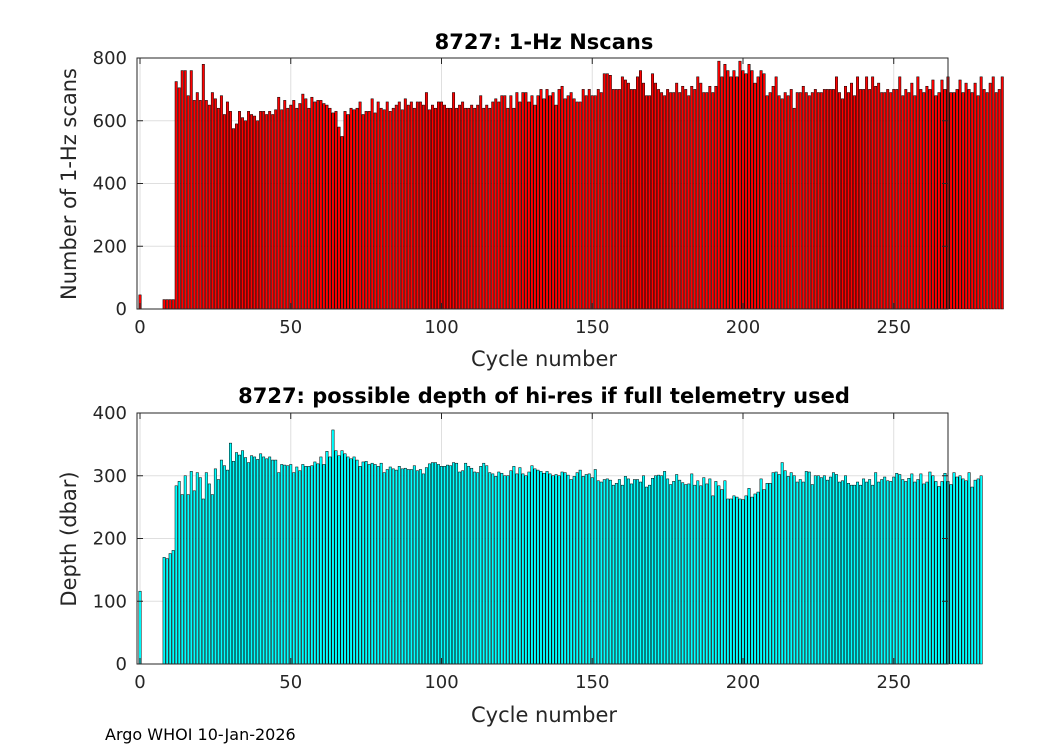  What do you see at coordinates (110, 121) in the screenshot?
I see `top-y-tick-label: 600` at bounding box center [110, 121].